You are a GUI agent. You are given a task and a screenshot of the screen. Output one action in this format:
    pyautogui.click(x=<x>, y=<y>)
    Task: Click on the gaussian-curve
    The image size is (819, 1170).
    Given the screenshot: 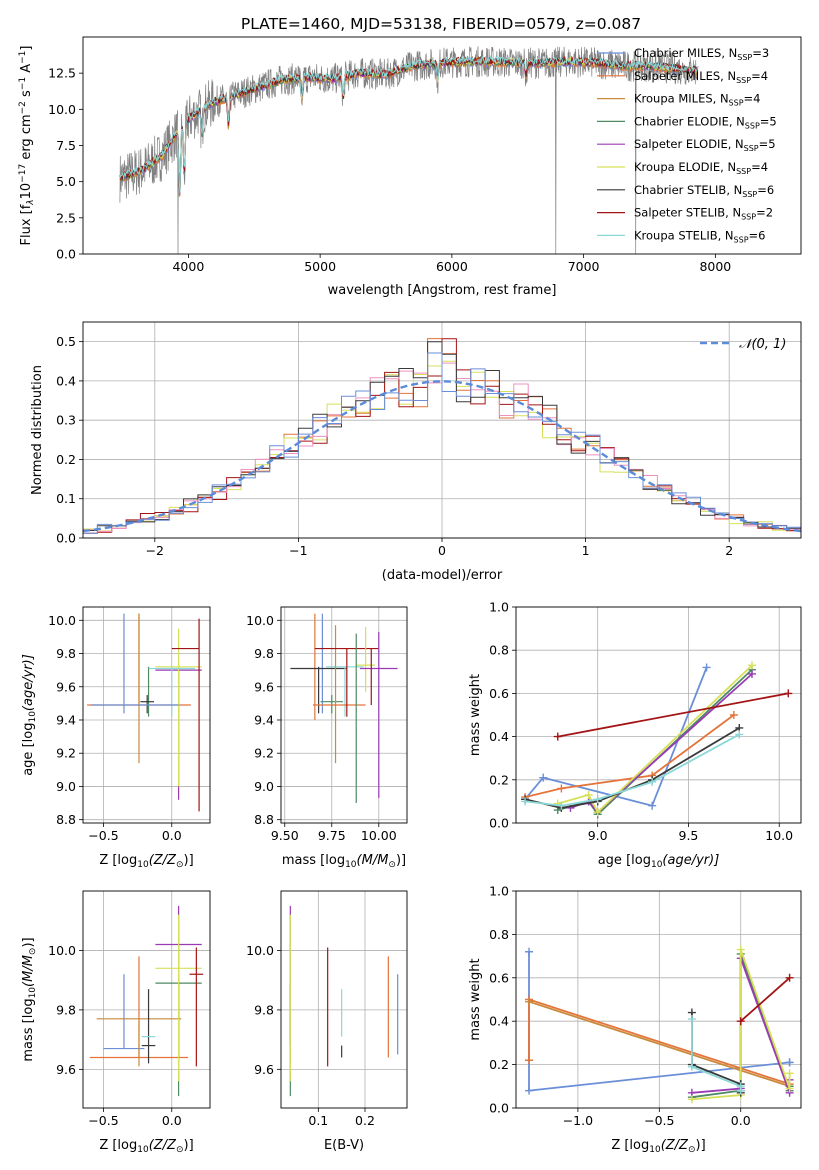 What is the action you would take?
    pyautogui.click(x=442, y=456)
    